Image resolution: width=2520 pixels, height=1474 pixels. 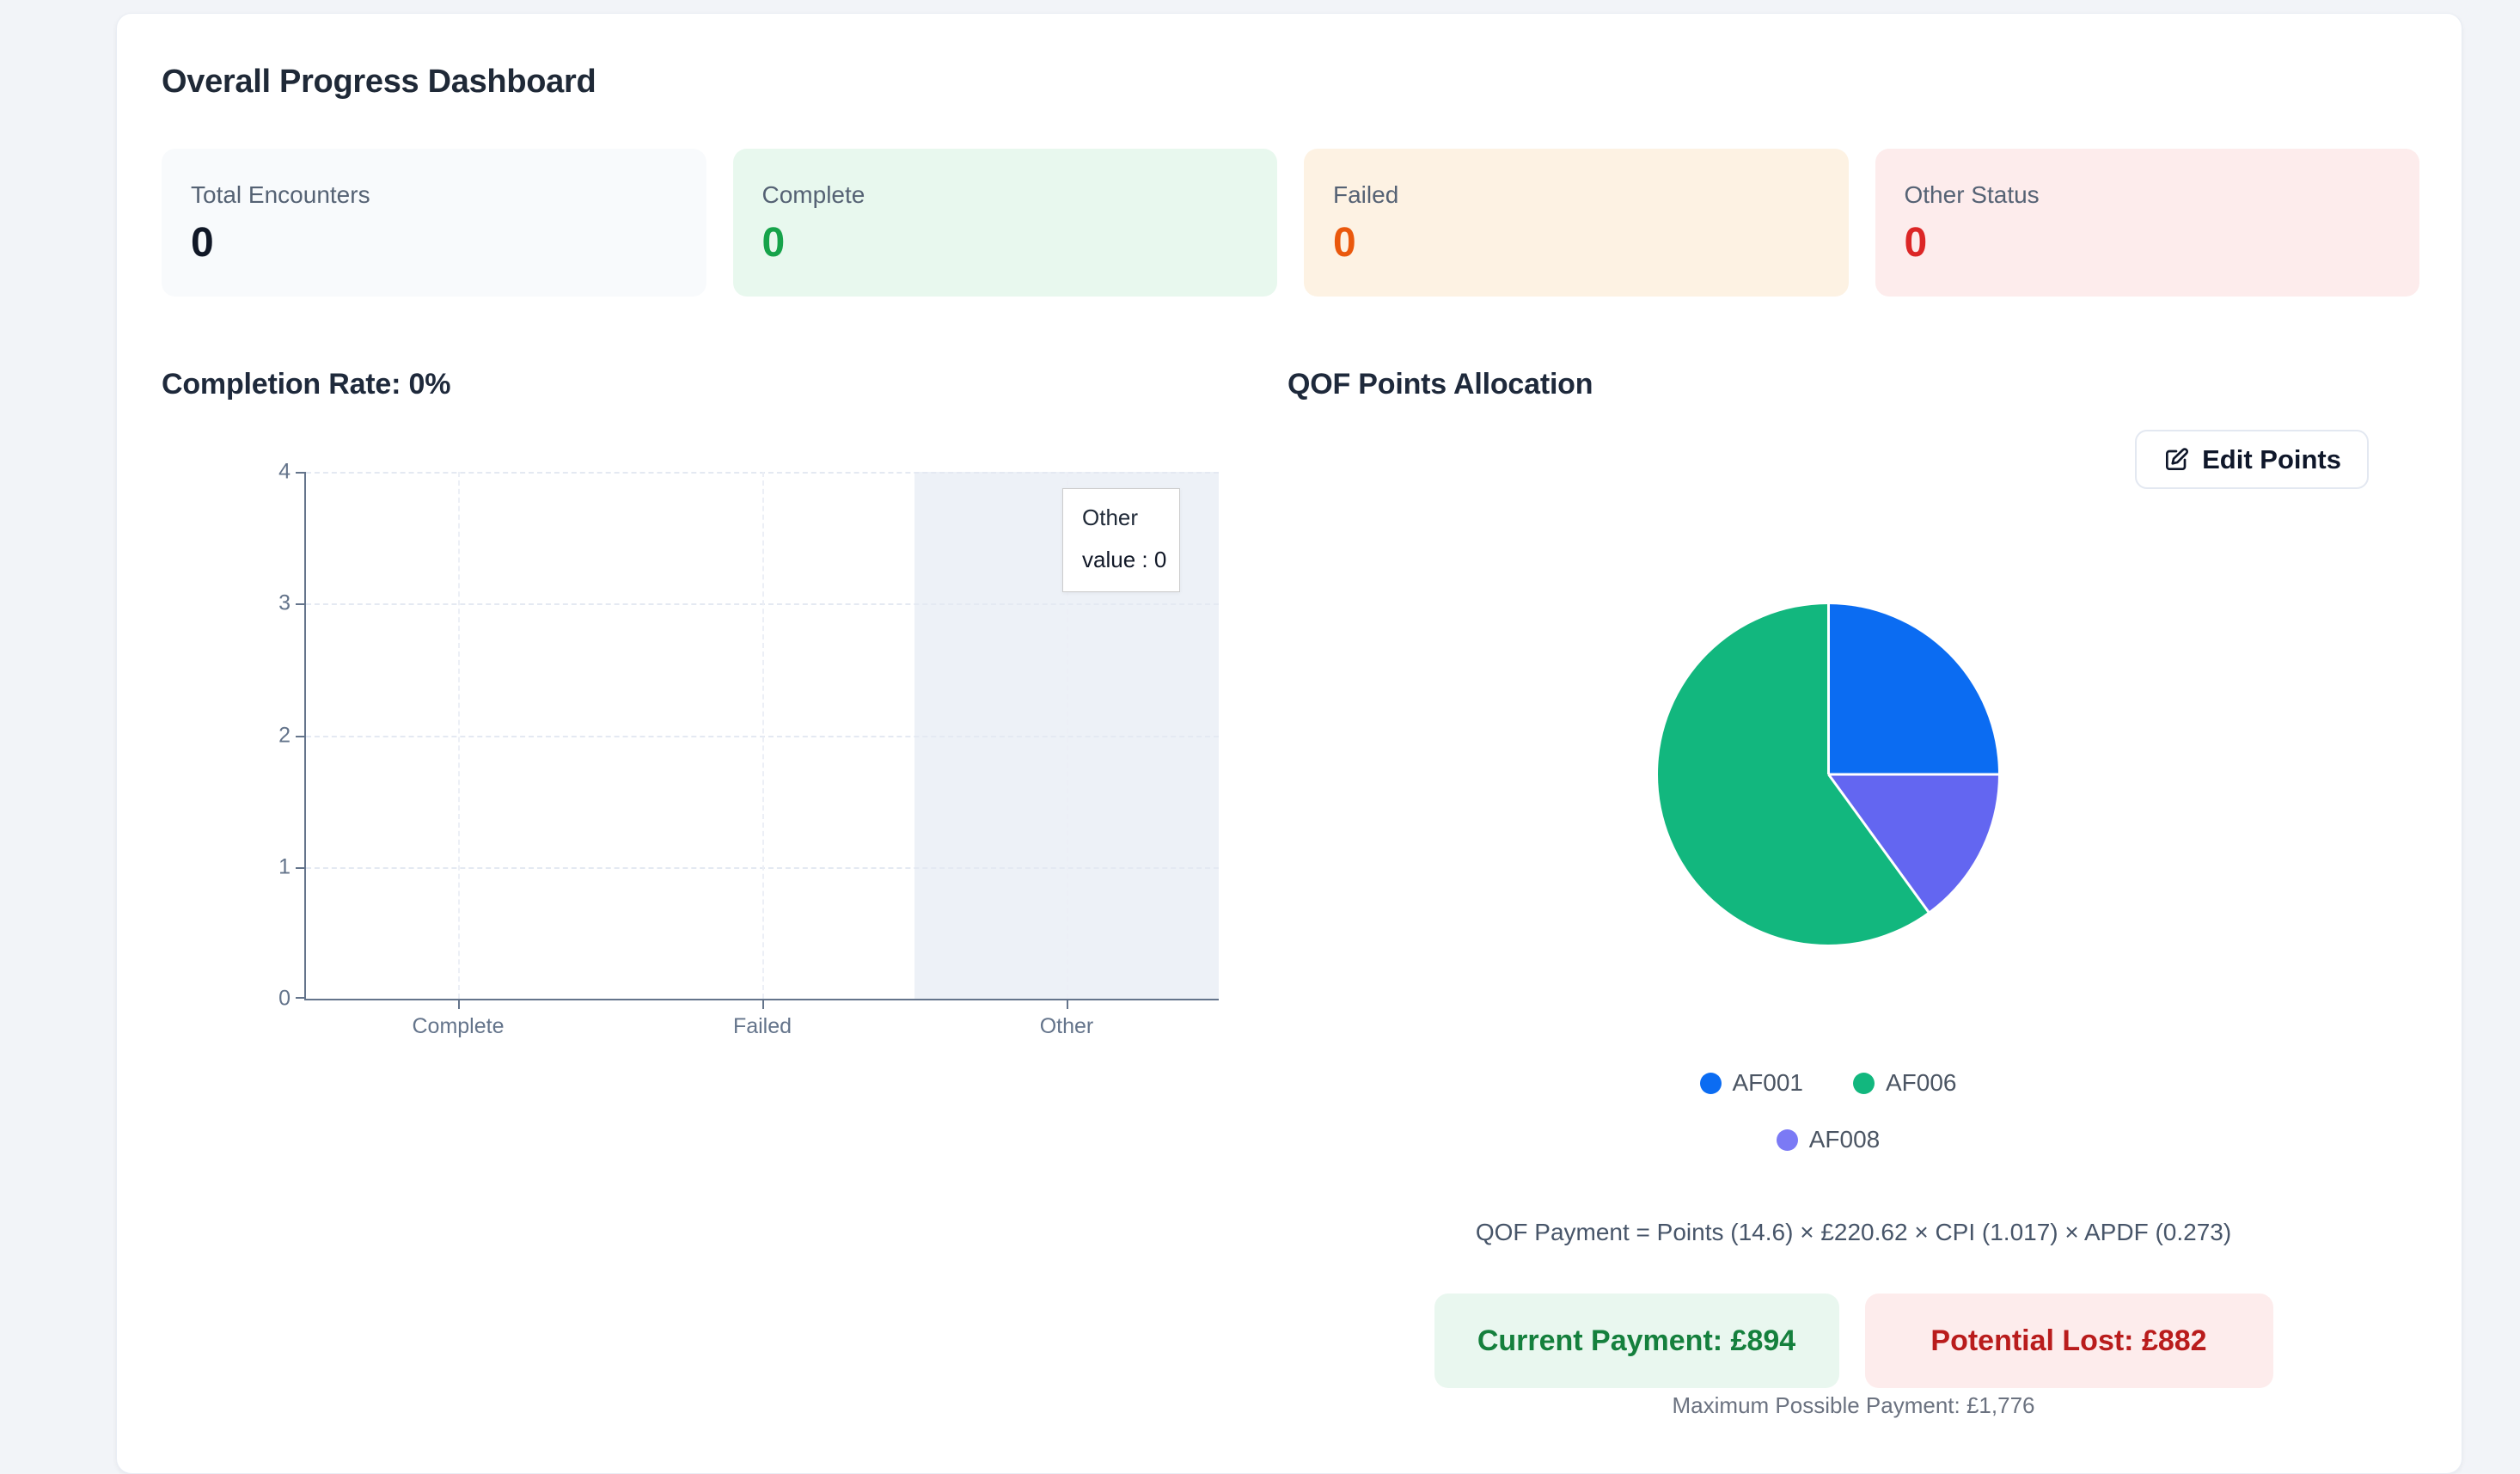 What do you see at coordinates (1366, 194) in the screenshot?
I see `stat-label: Failed` at bounding box center [1366, 194].